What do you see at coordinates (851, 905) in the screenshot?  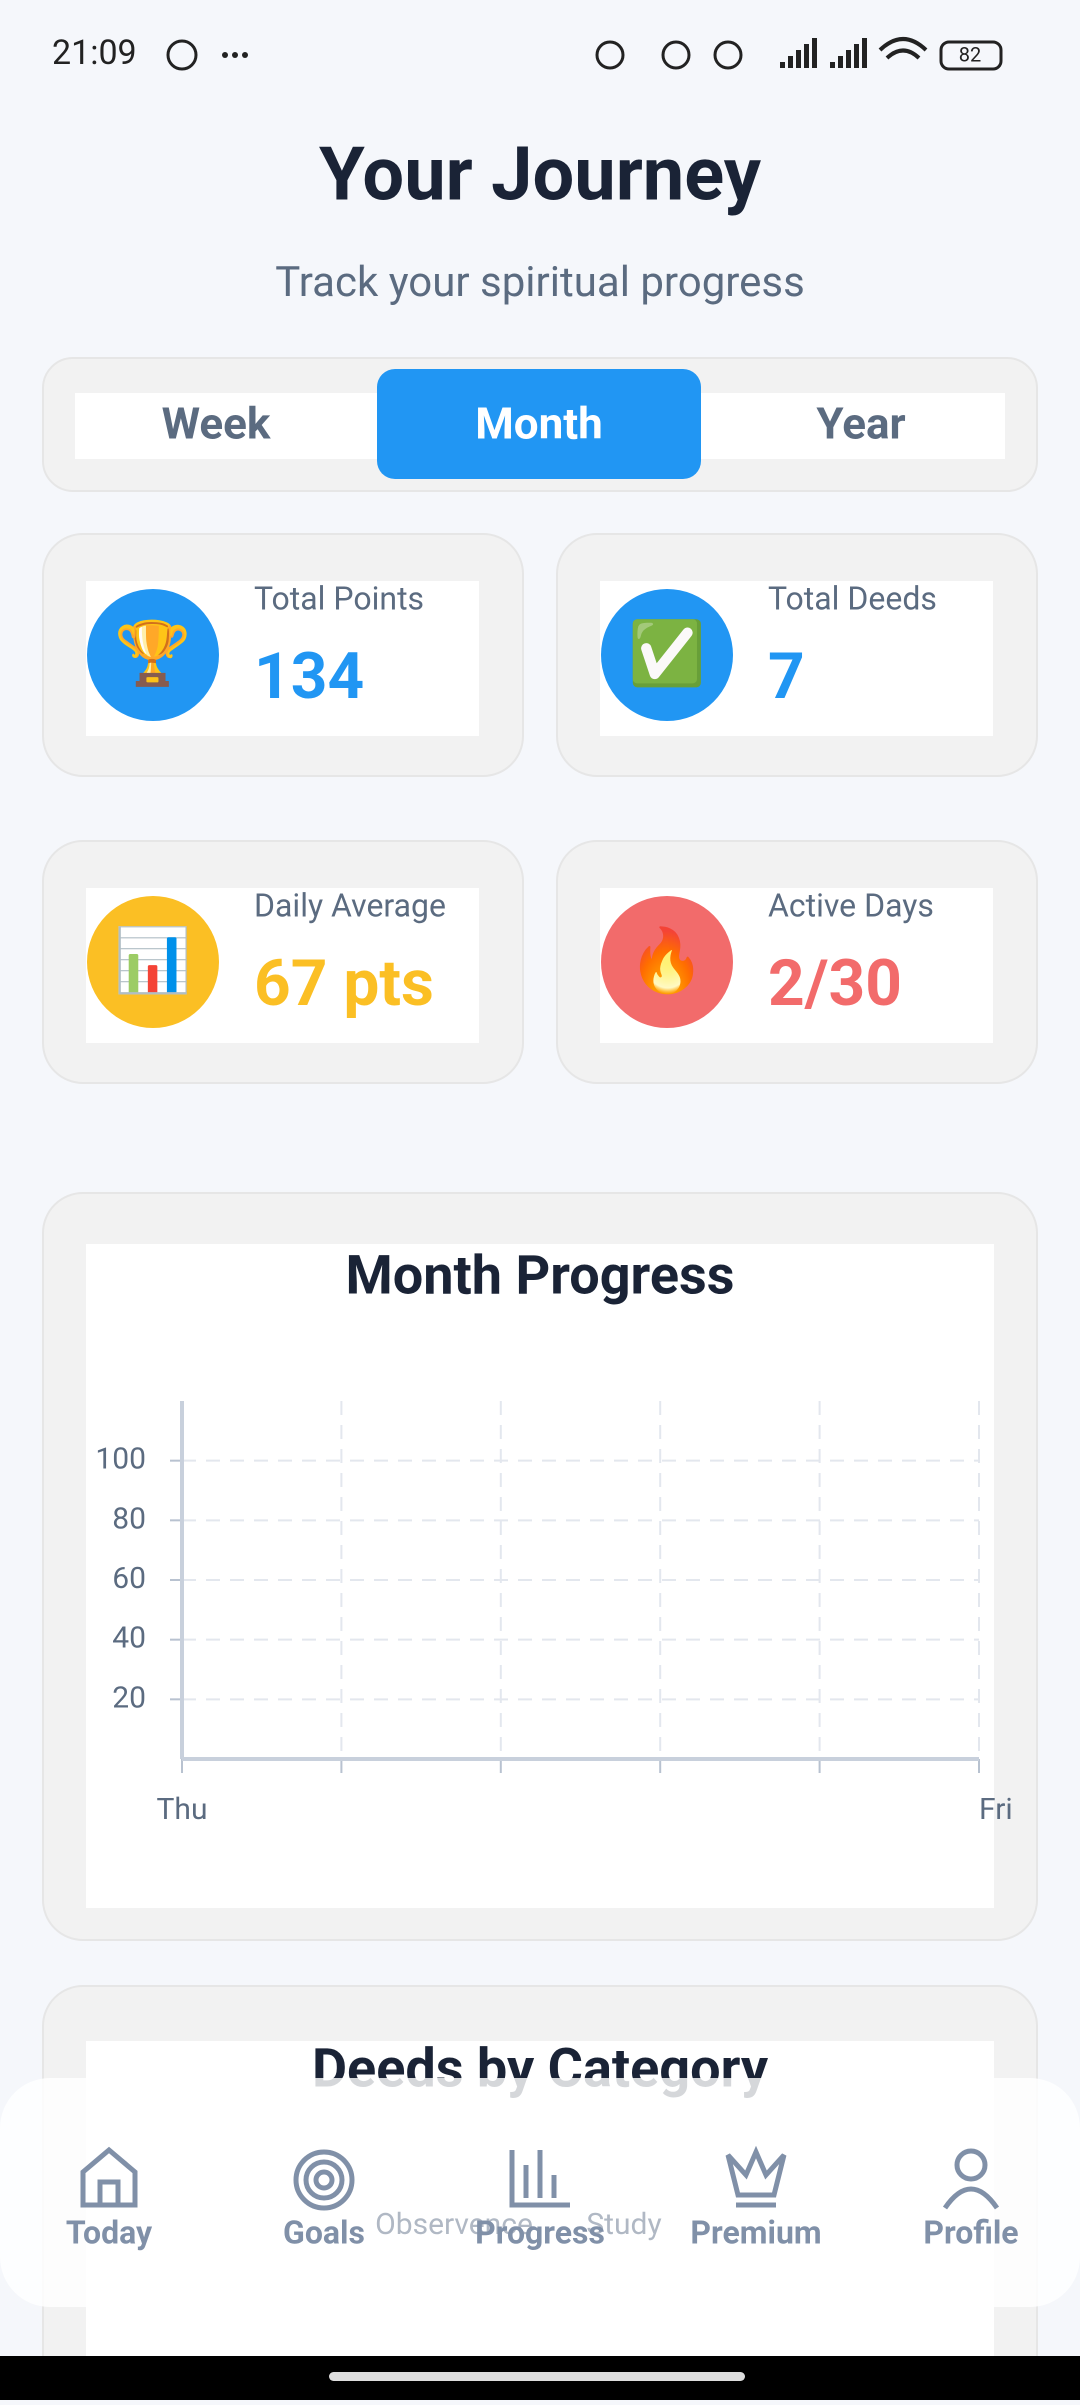 I see `stat-label: Active Days` at bounding box center [851, 905].